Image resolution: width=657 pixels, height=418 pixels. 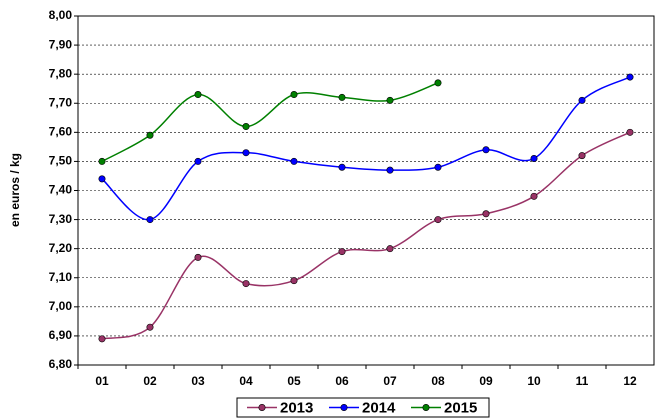 What do you see at coordinates (342, 381) in the screenshot?
I see `x-tick-label: 06` at bounding box center [342, 381].